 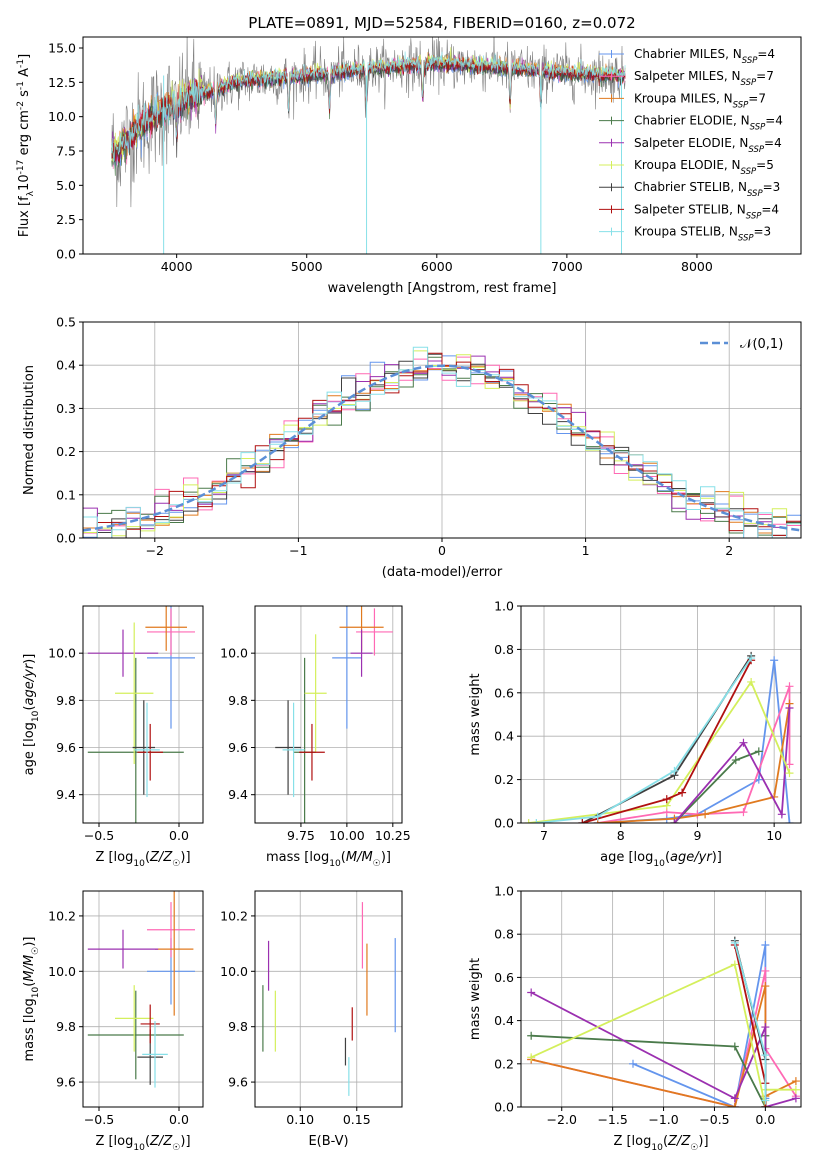 I want to click on spectrum-plot-area, so click(x=368, y=145).